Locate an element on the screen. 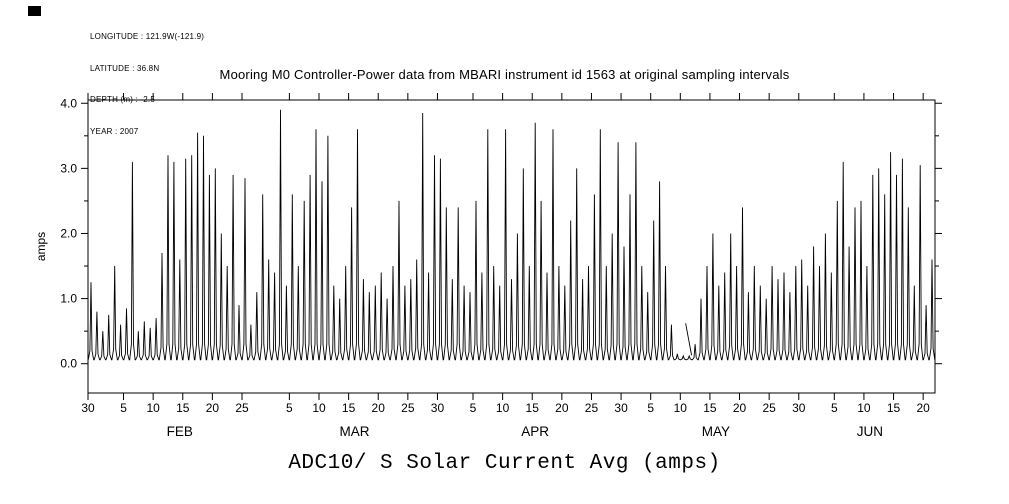 Image resolution: width=1009 pixels, height=504 pixels. meta-latitude: LATITUDE : 36.8N is located at coordinates (125, 68).